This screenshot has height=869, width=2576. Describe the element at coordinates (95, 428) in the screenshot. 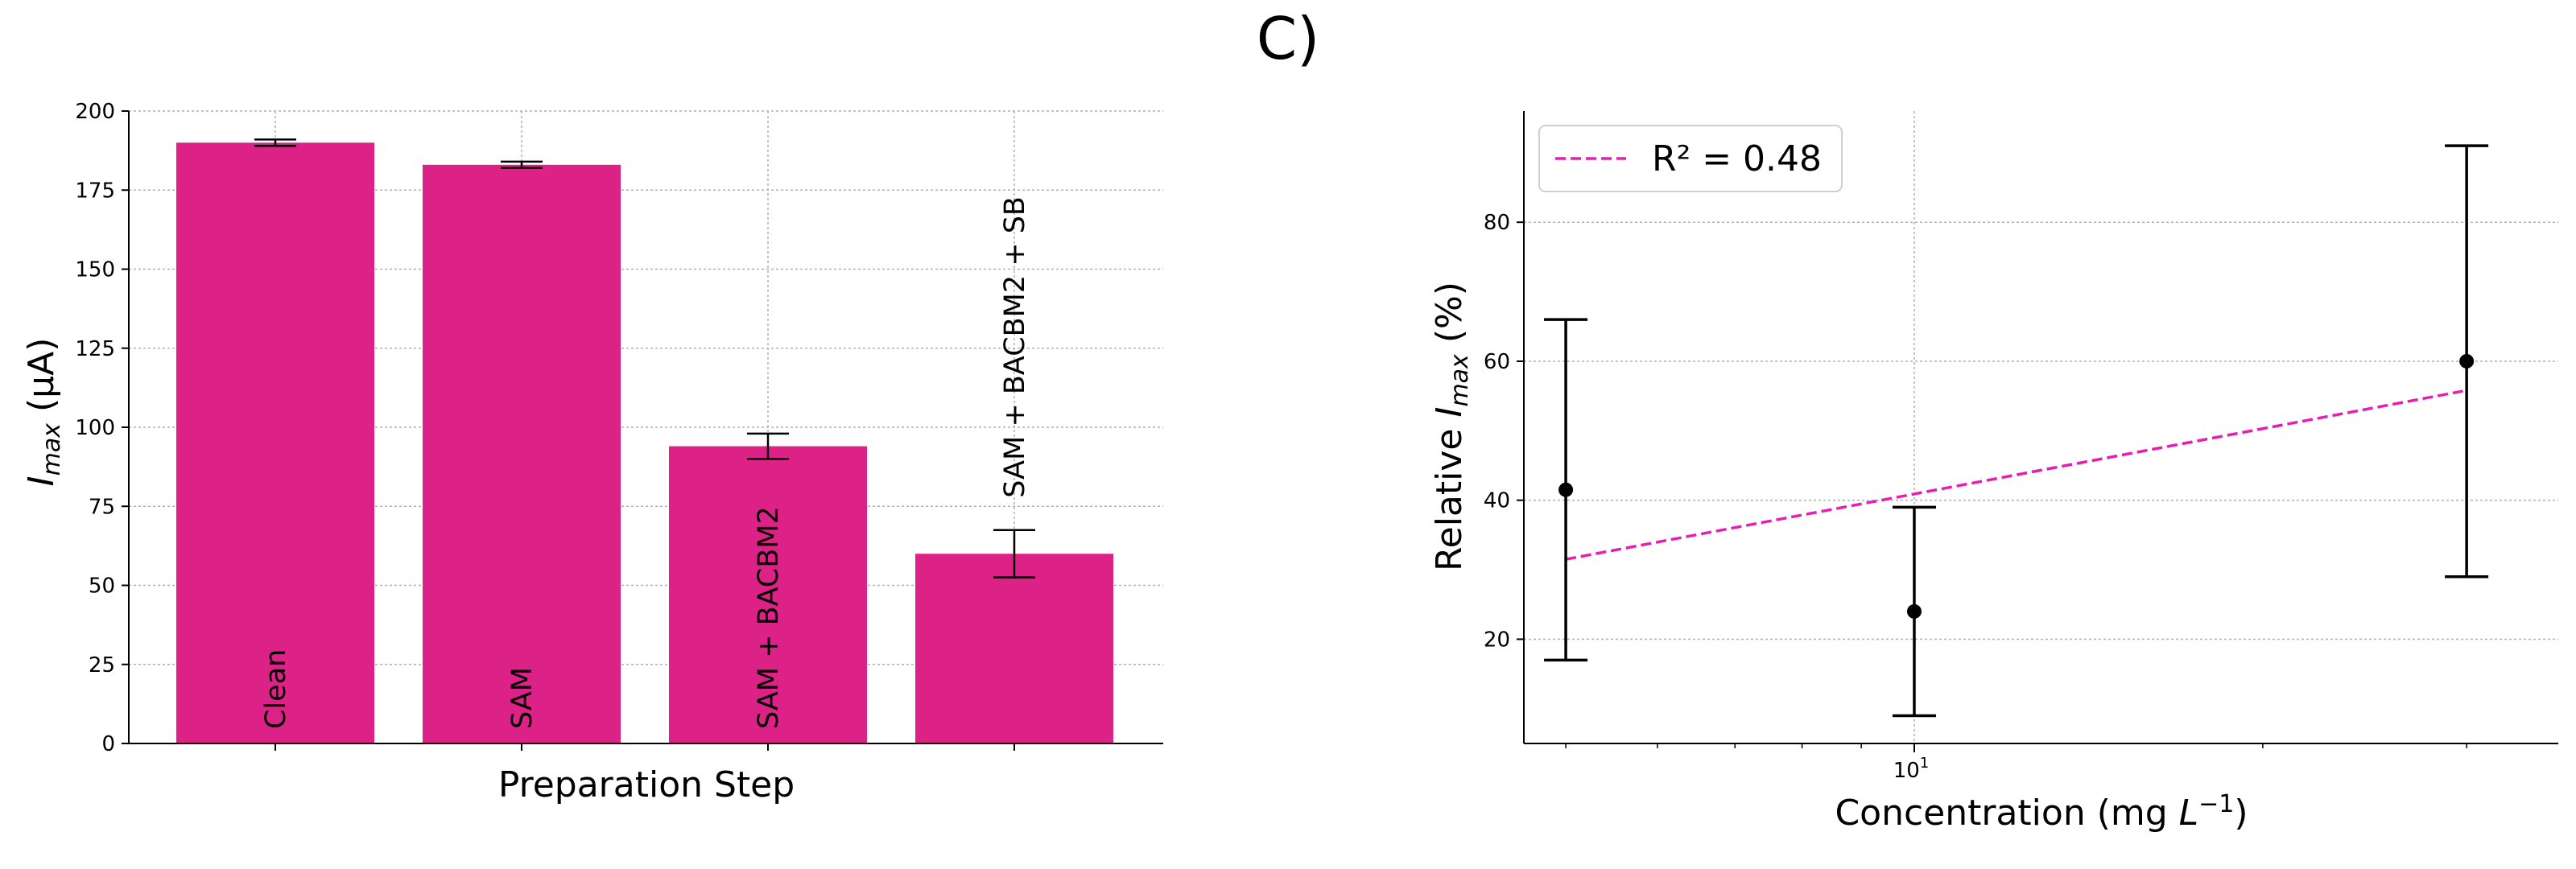

I see `left-ytick-label: 100` at that location.